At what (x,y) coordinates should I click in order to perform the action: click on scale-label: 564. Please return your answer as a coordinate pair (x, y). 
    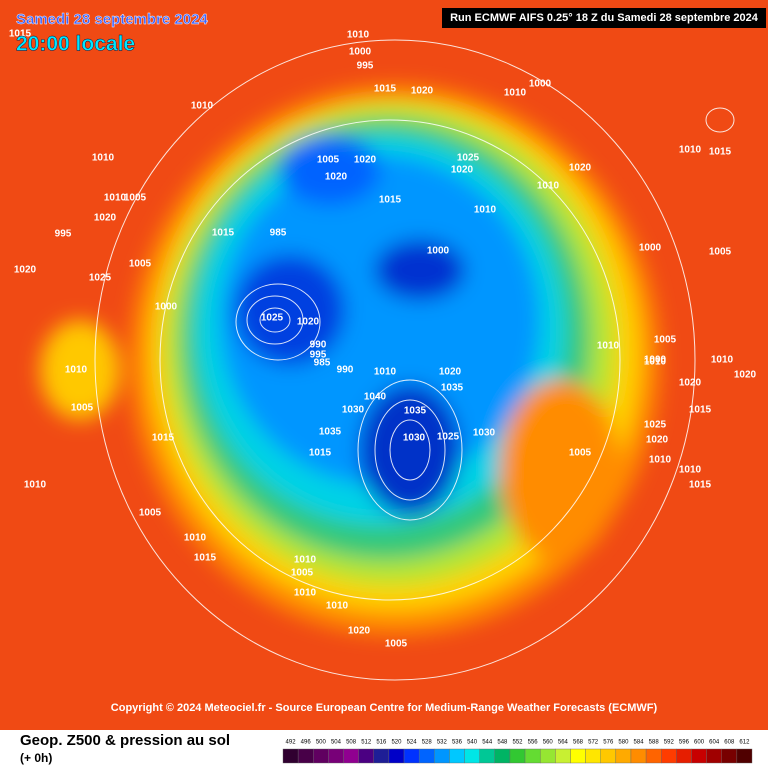
    Looking at the image, I should click on (563, 743).